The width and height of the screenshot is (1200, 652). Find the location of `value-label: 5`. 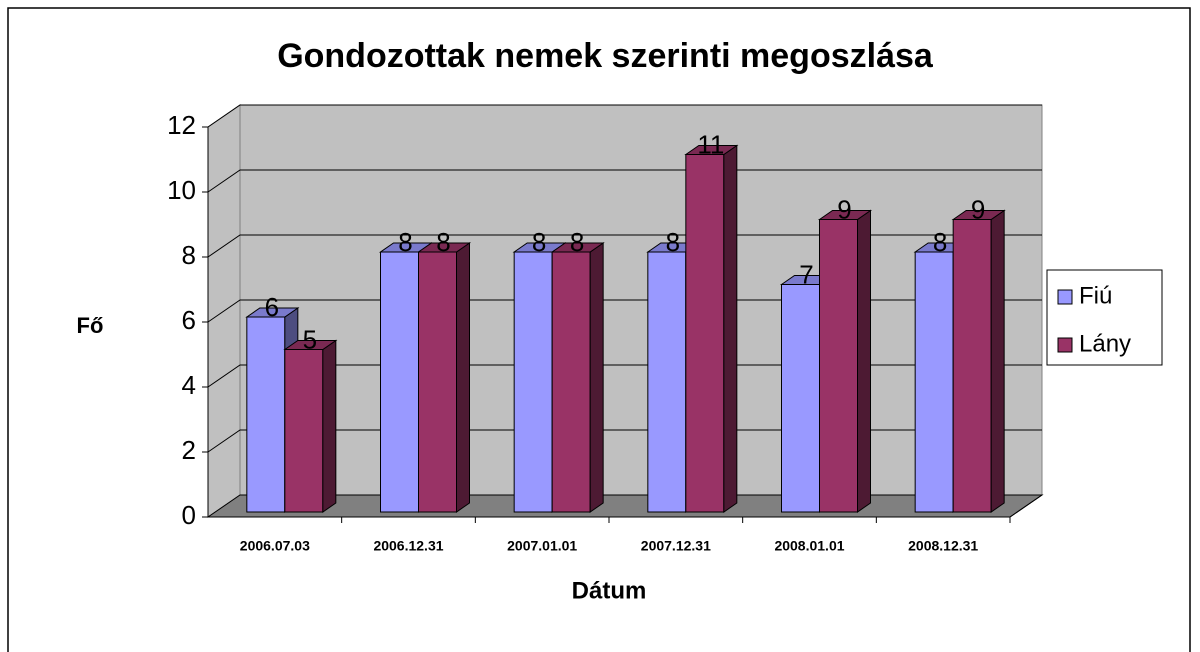

value-label: 5 is located at coordinates (310, 339).